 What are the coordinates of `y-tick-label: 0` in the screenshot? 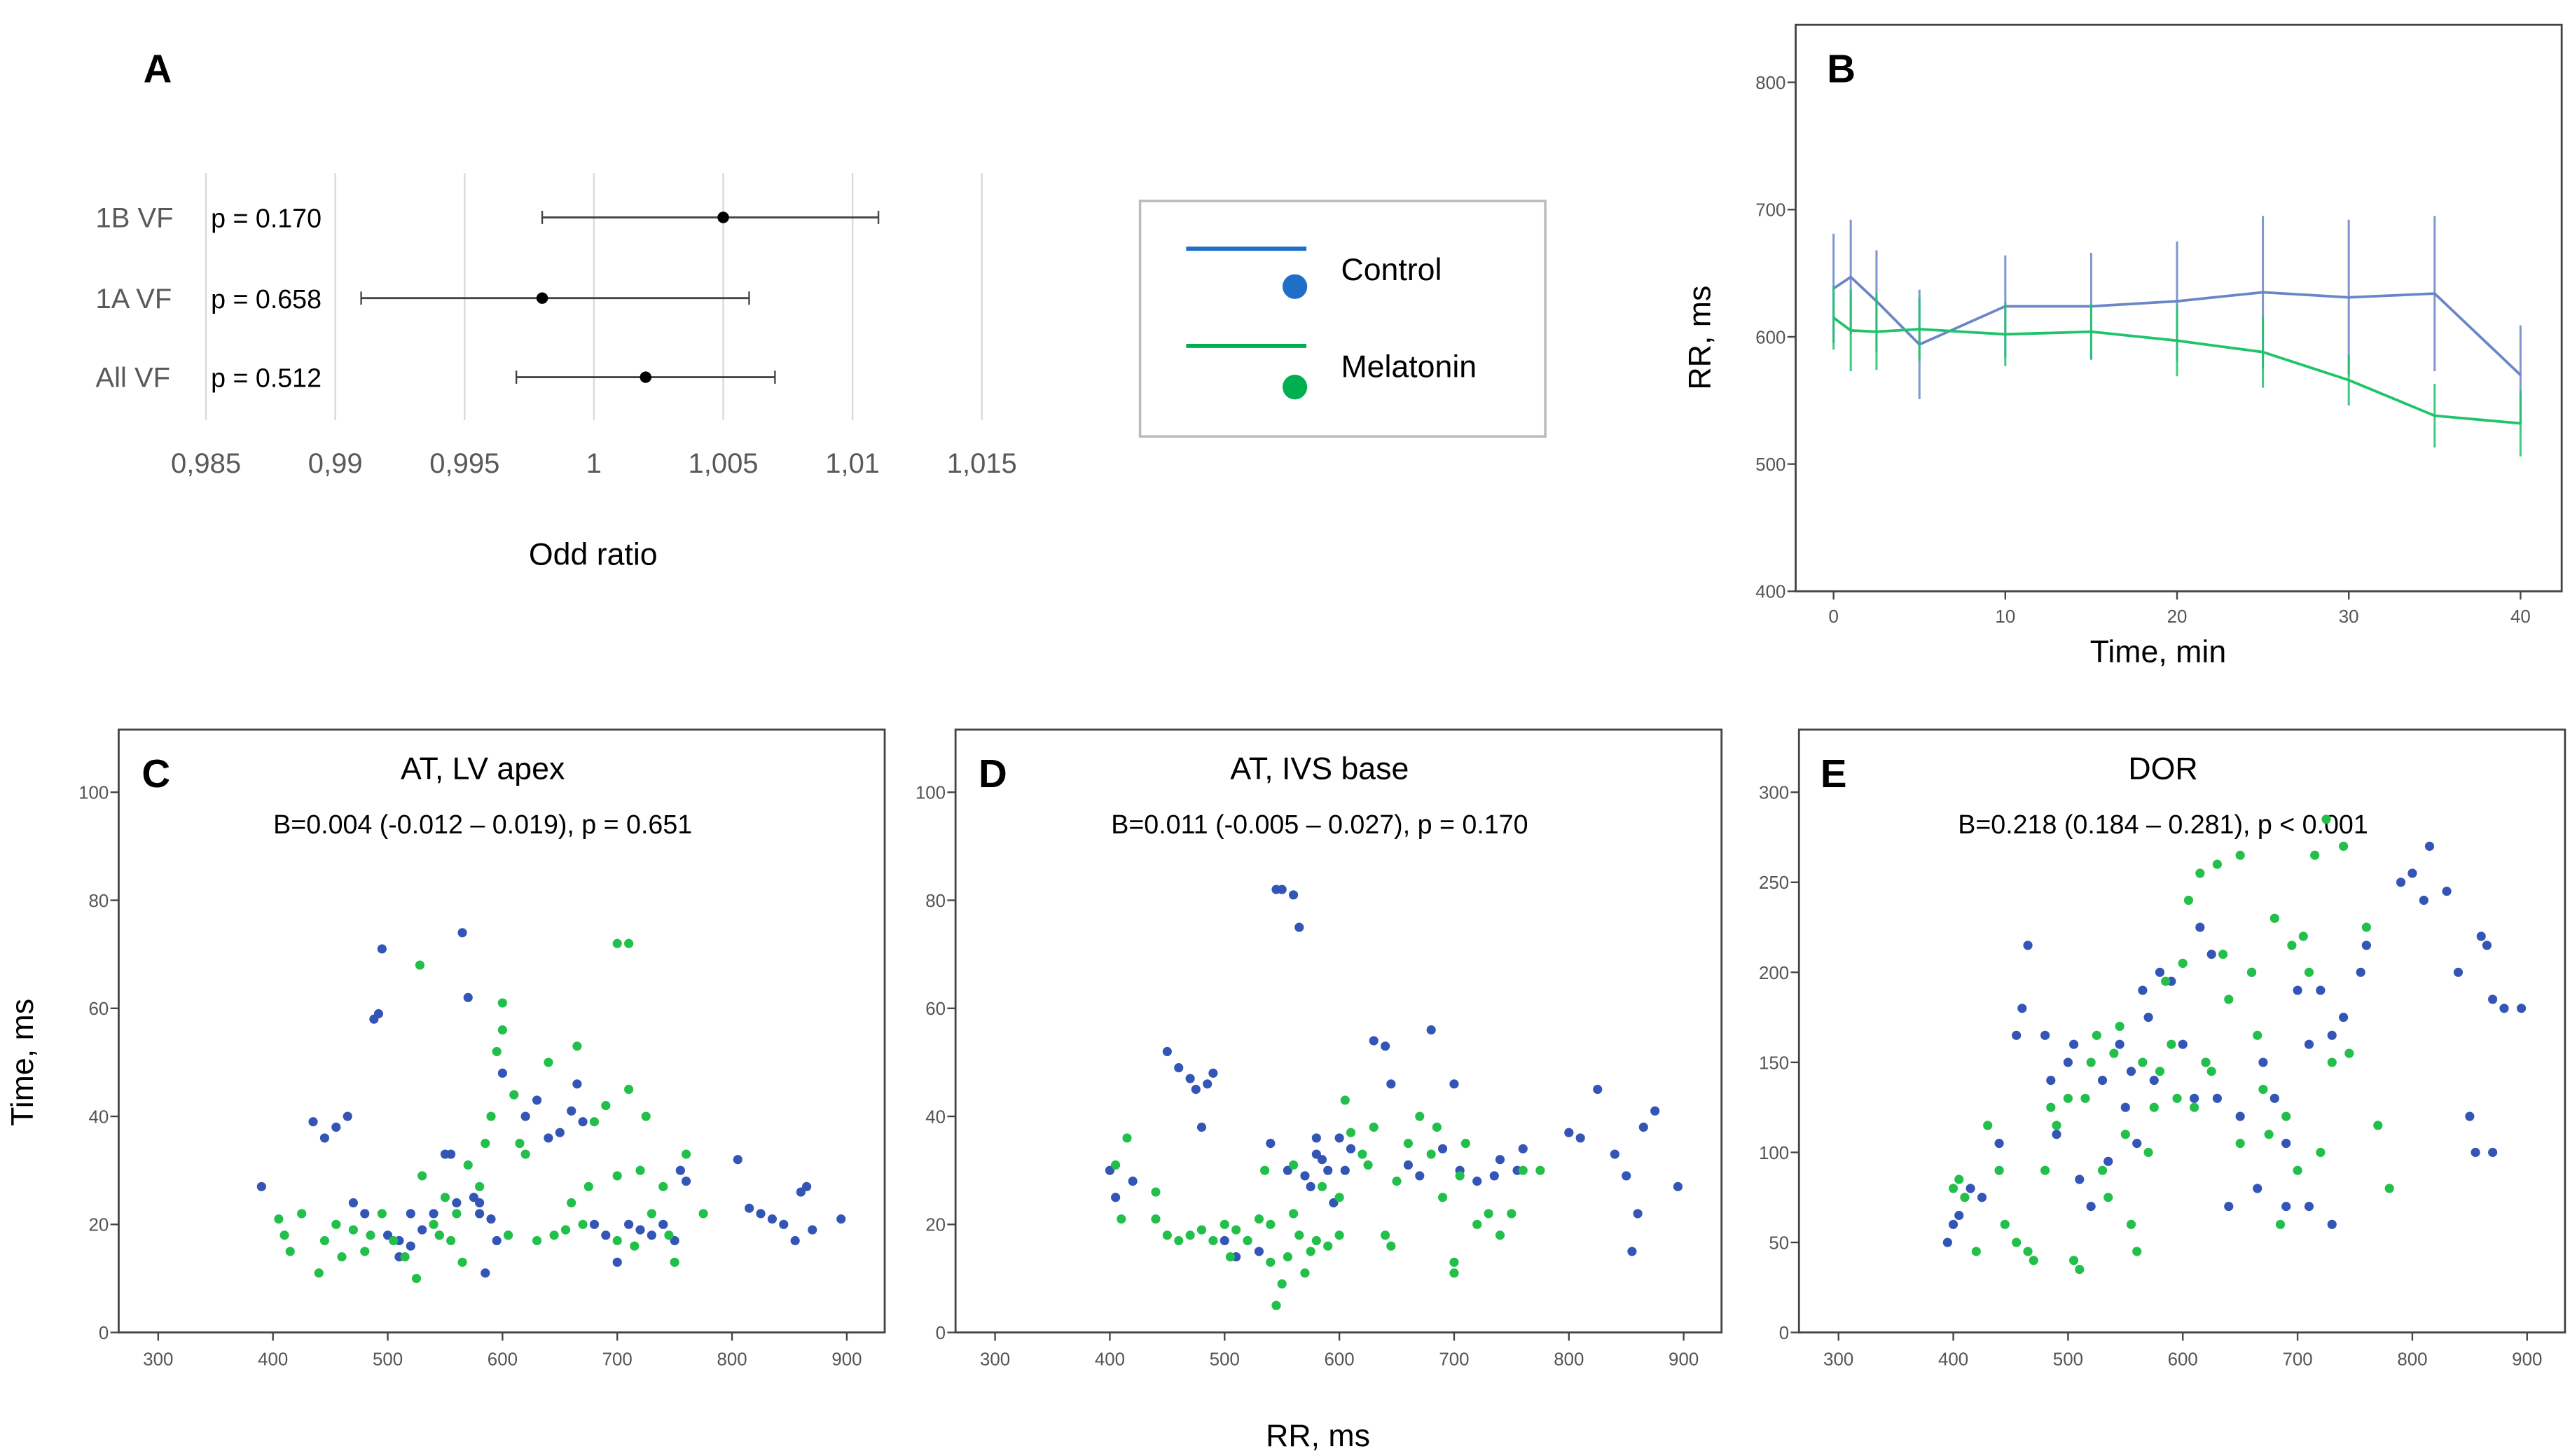 It's located at (941, 1334).